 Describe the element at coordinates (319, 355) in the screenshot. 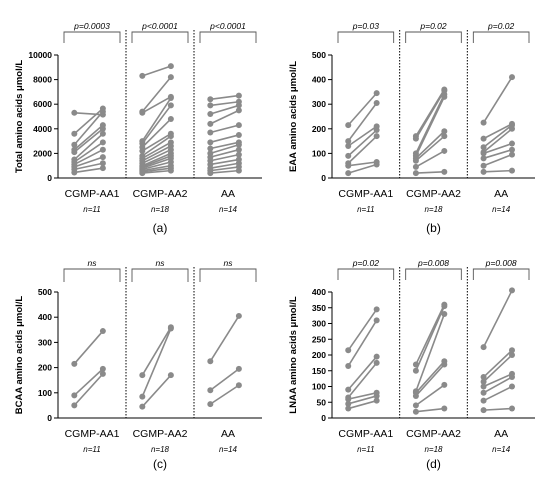

I see `y-tick-label: 200` at that location.